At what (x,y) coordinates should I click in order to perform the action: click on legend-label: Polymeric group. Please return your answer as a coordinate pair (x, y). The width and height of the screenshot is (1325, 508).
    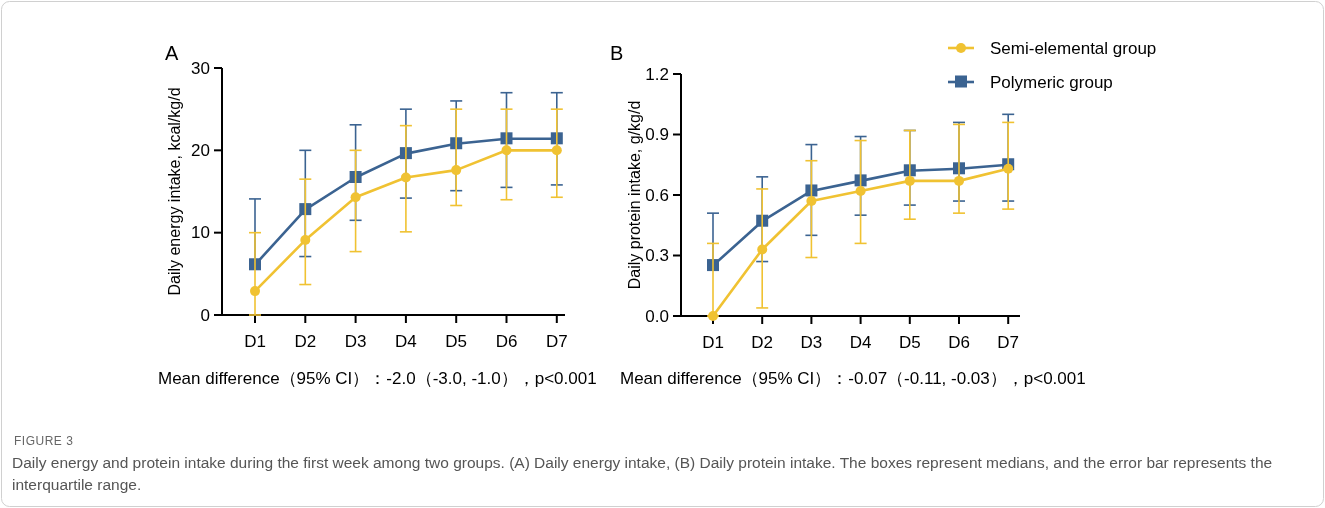
    Looking at the image, I should click on (1051, 82).